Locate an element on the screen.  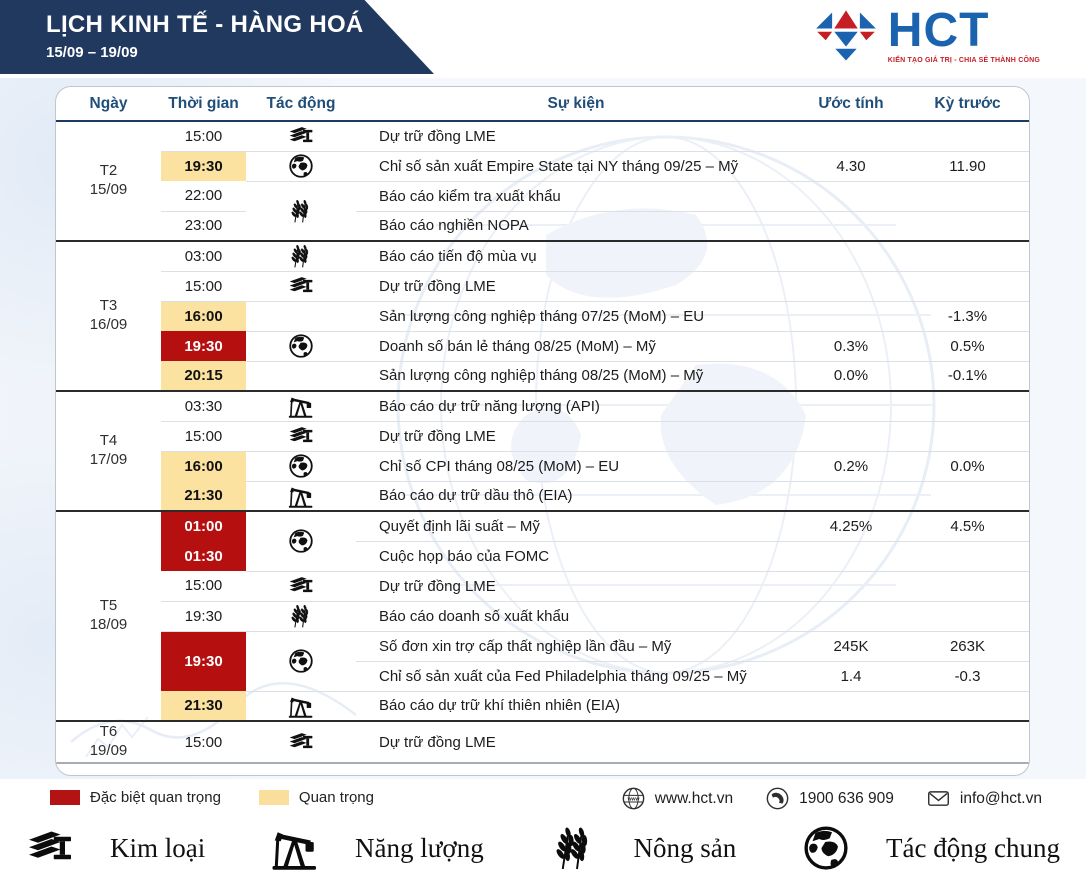
day-cell: T5 18/09 is located at coordinates (108, 616).